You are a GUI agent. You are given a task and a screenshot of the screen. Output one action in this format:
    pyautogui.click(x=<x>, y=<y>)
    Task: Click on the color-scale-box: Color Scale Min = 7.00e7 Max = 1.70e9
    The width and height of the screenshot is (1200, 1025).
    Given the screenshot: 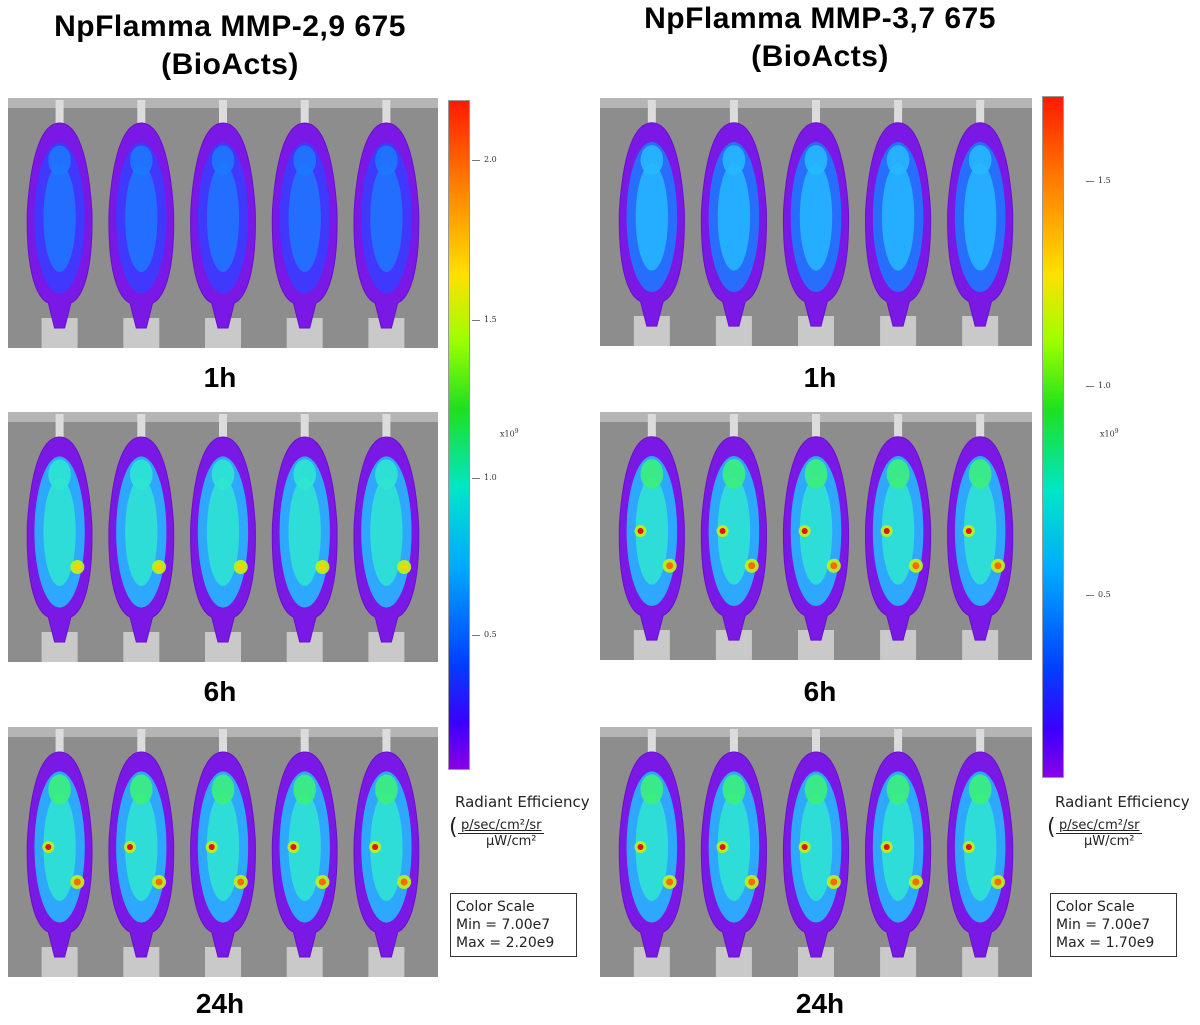 What is the action you would take?
    pyautogui.click(x=1113, y=925)
    